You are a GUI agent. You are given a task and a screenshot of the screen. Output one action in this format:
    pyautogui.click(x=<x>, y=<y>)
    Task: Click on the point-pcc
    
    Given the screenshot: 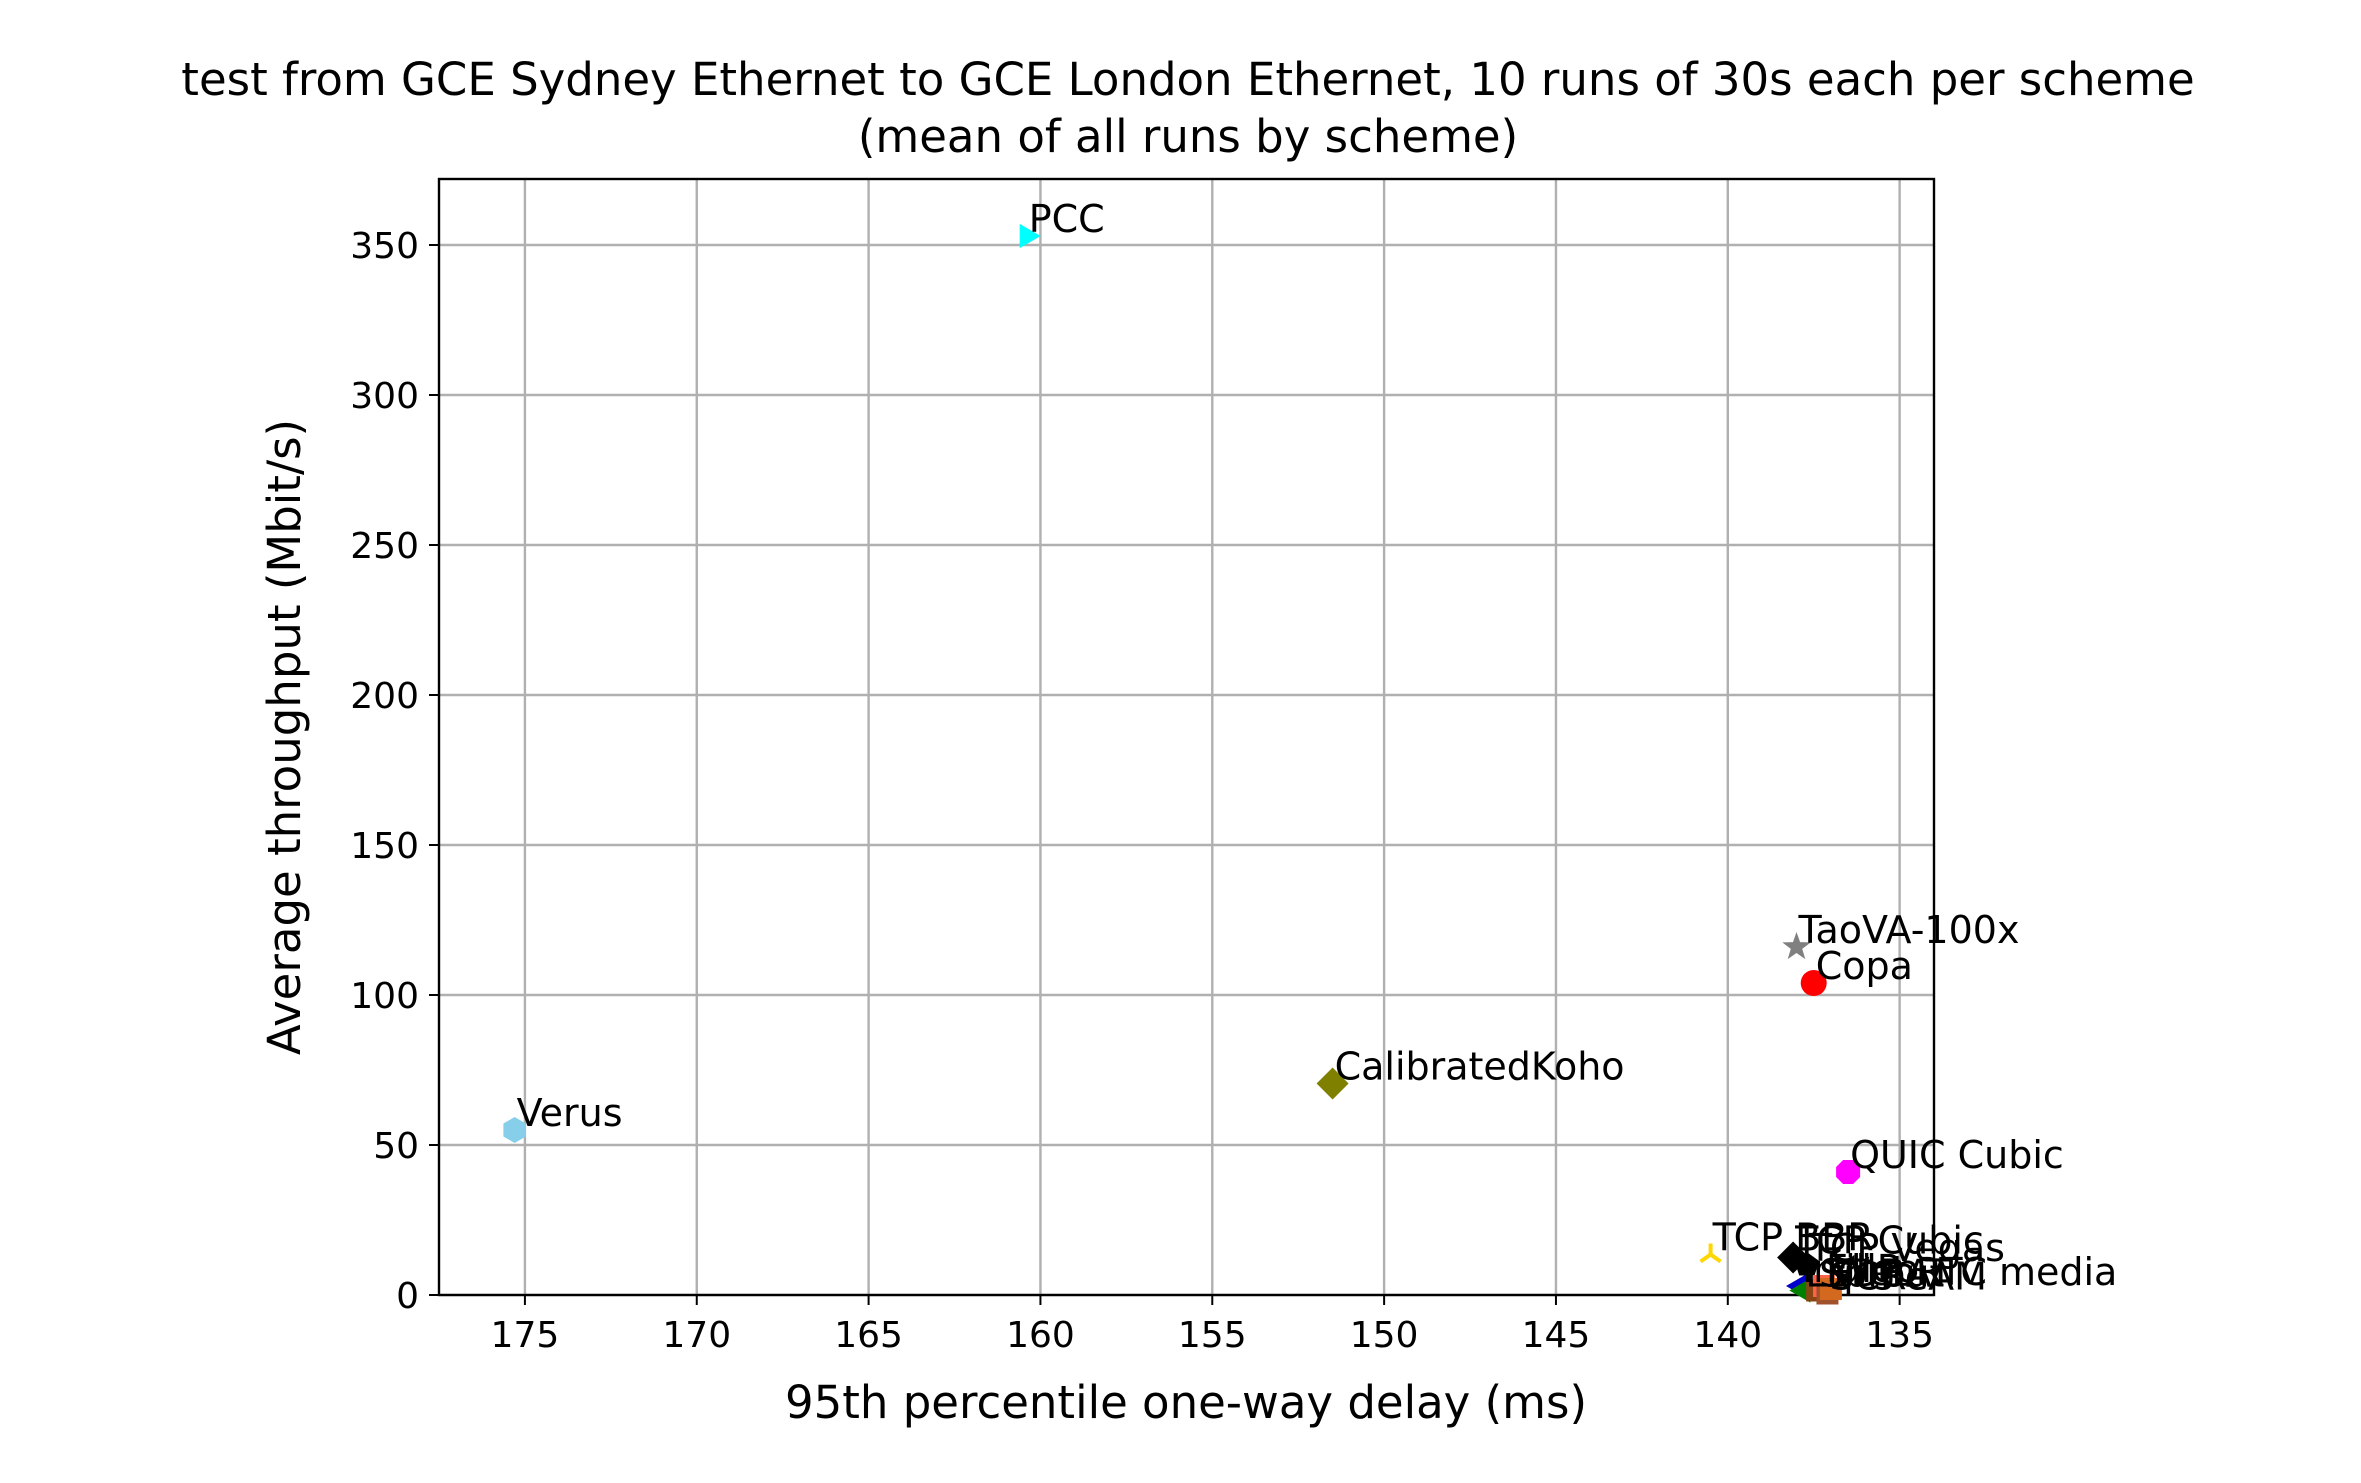 What is the action you would take?
    pyautogui.click(x=1030, y=236)
    